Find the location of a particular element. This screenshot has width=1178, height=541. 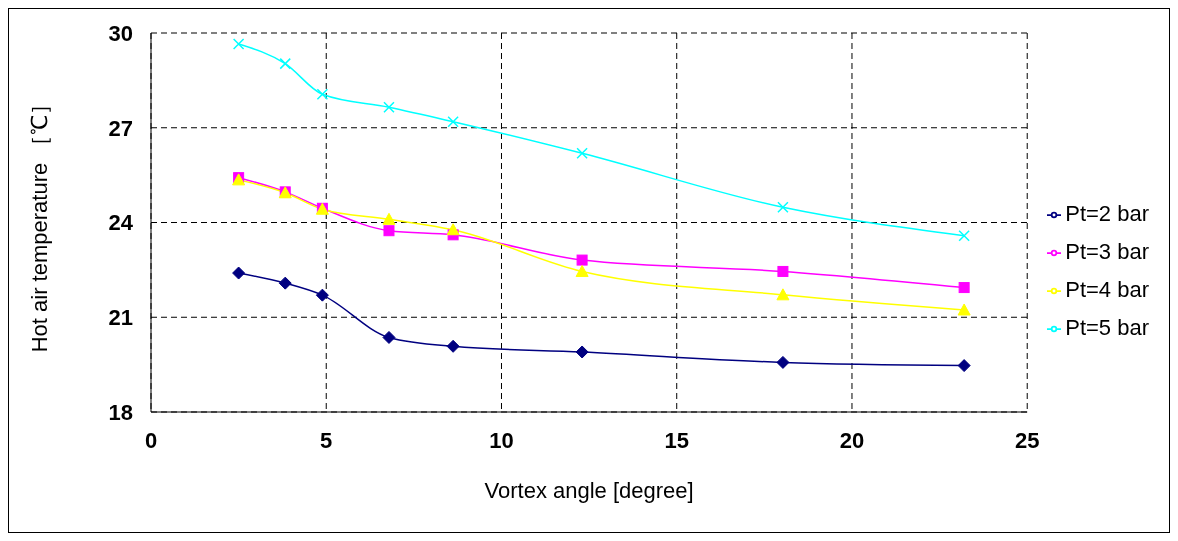

y-tick-label: 30 is located at coordinates (120, 33).